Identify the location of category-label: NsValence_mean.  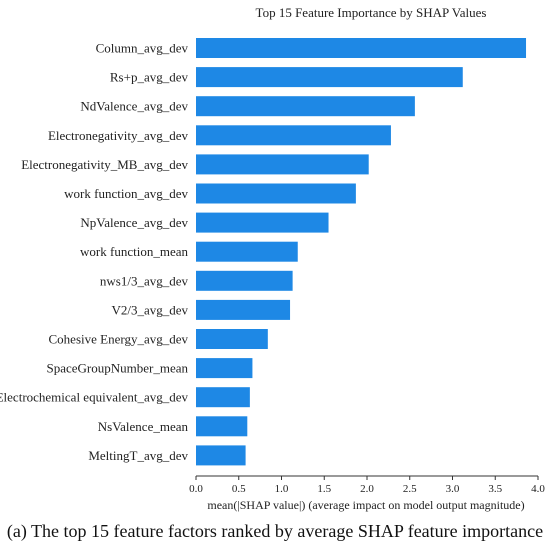
(143, 426).